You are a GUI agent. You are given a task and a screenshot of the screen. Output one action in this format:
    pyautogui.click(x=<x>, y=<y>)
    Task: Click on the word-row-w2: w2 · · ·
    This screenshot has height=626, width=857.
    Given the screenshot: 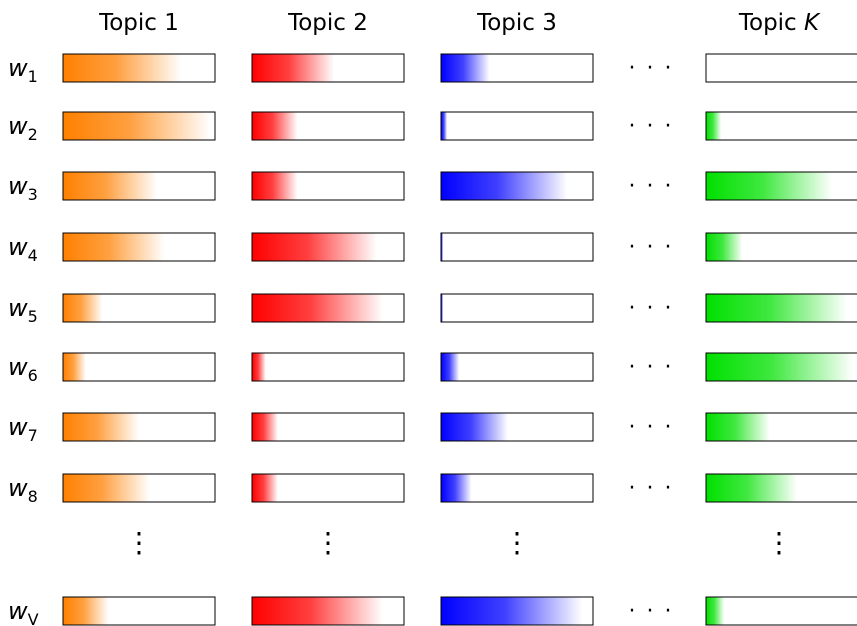 What is the action you would take?
    pyautogui.click(x=432, y=127)
    